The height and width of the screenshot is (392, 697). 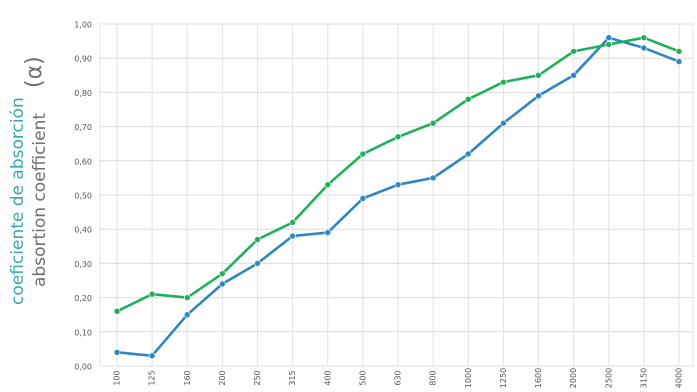 I want to click on x-tick-label: 4000, so click(x=679, y=378).